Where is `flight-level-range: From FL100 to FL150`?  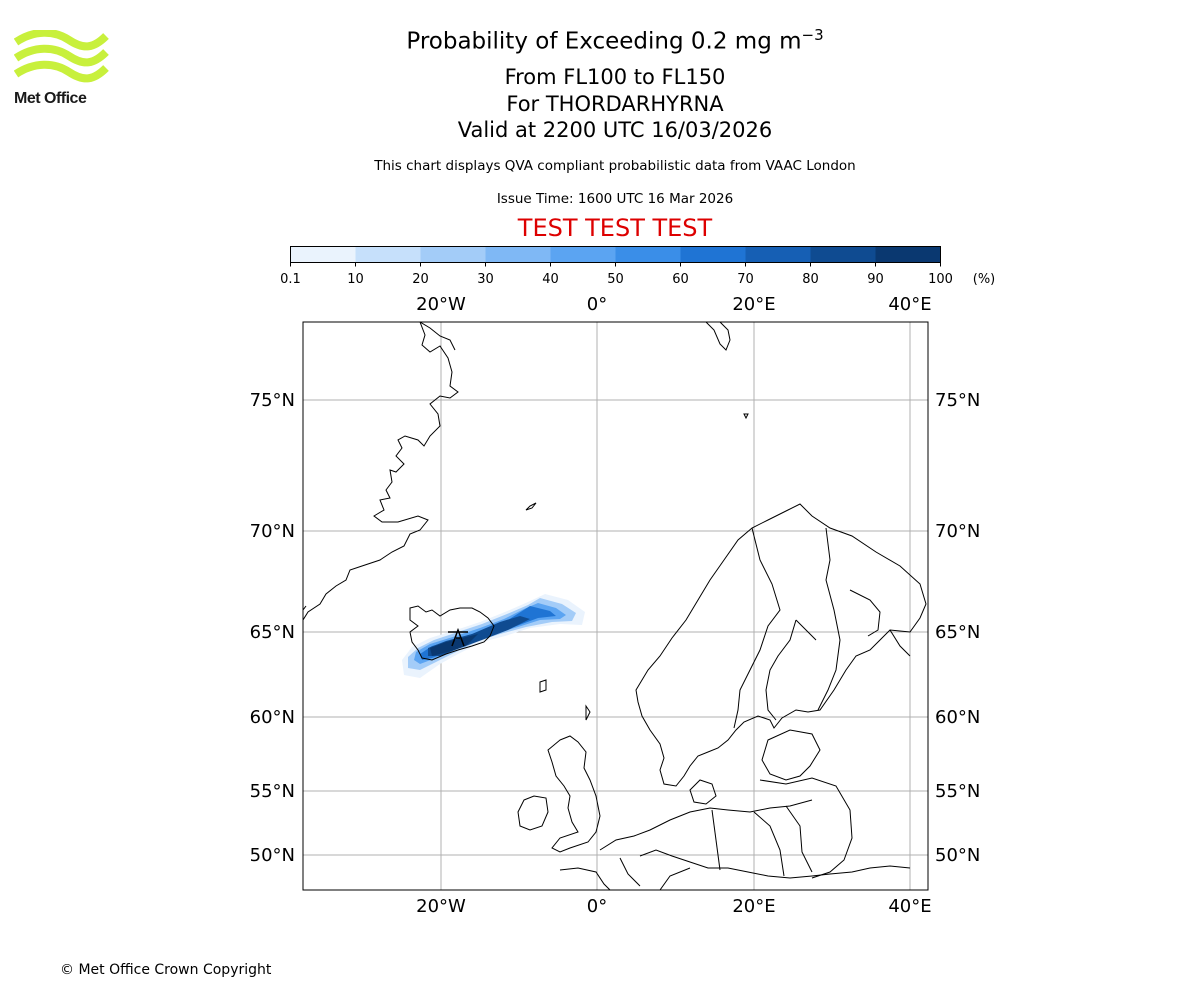 flight-level-range: From FL100 to FL150 is located at coordinates (615, 77).